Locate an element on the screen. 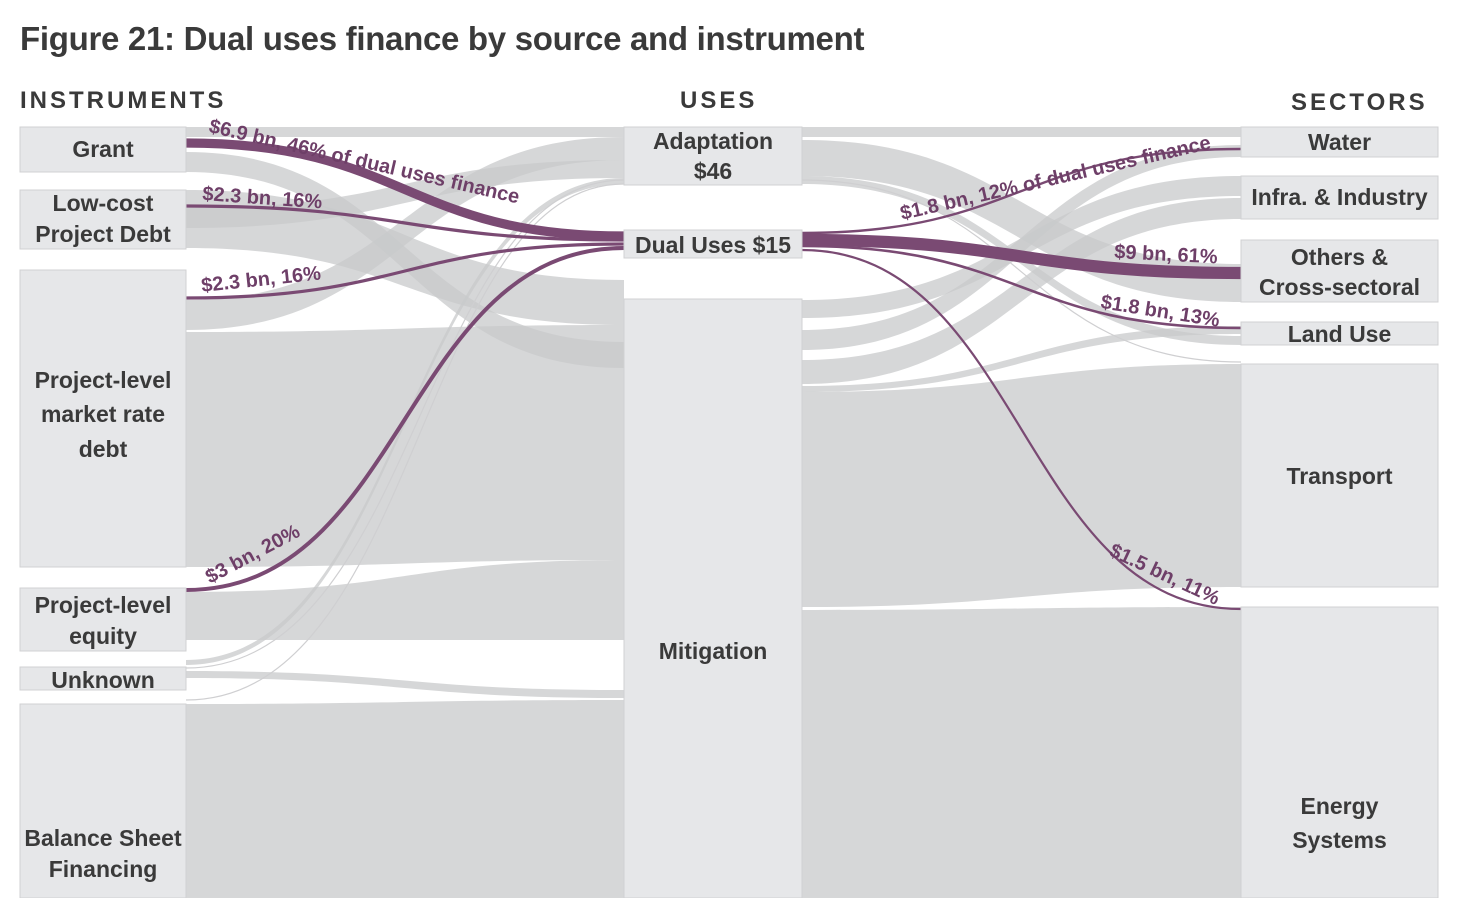 The height and width of the screenshot is (898, 1459). annotation-dual-others: $9 bn, 61% is located at coordinates (1166, 254).